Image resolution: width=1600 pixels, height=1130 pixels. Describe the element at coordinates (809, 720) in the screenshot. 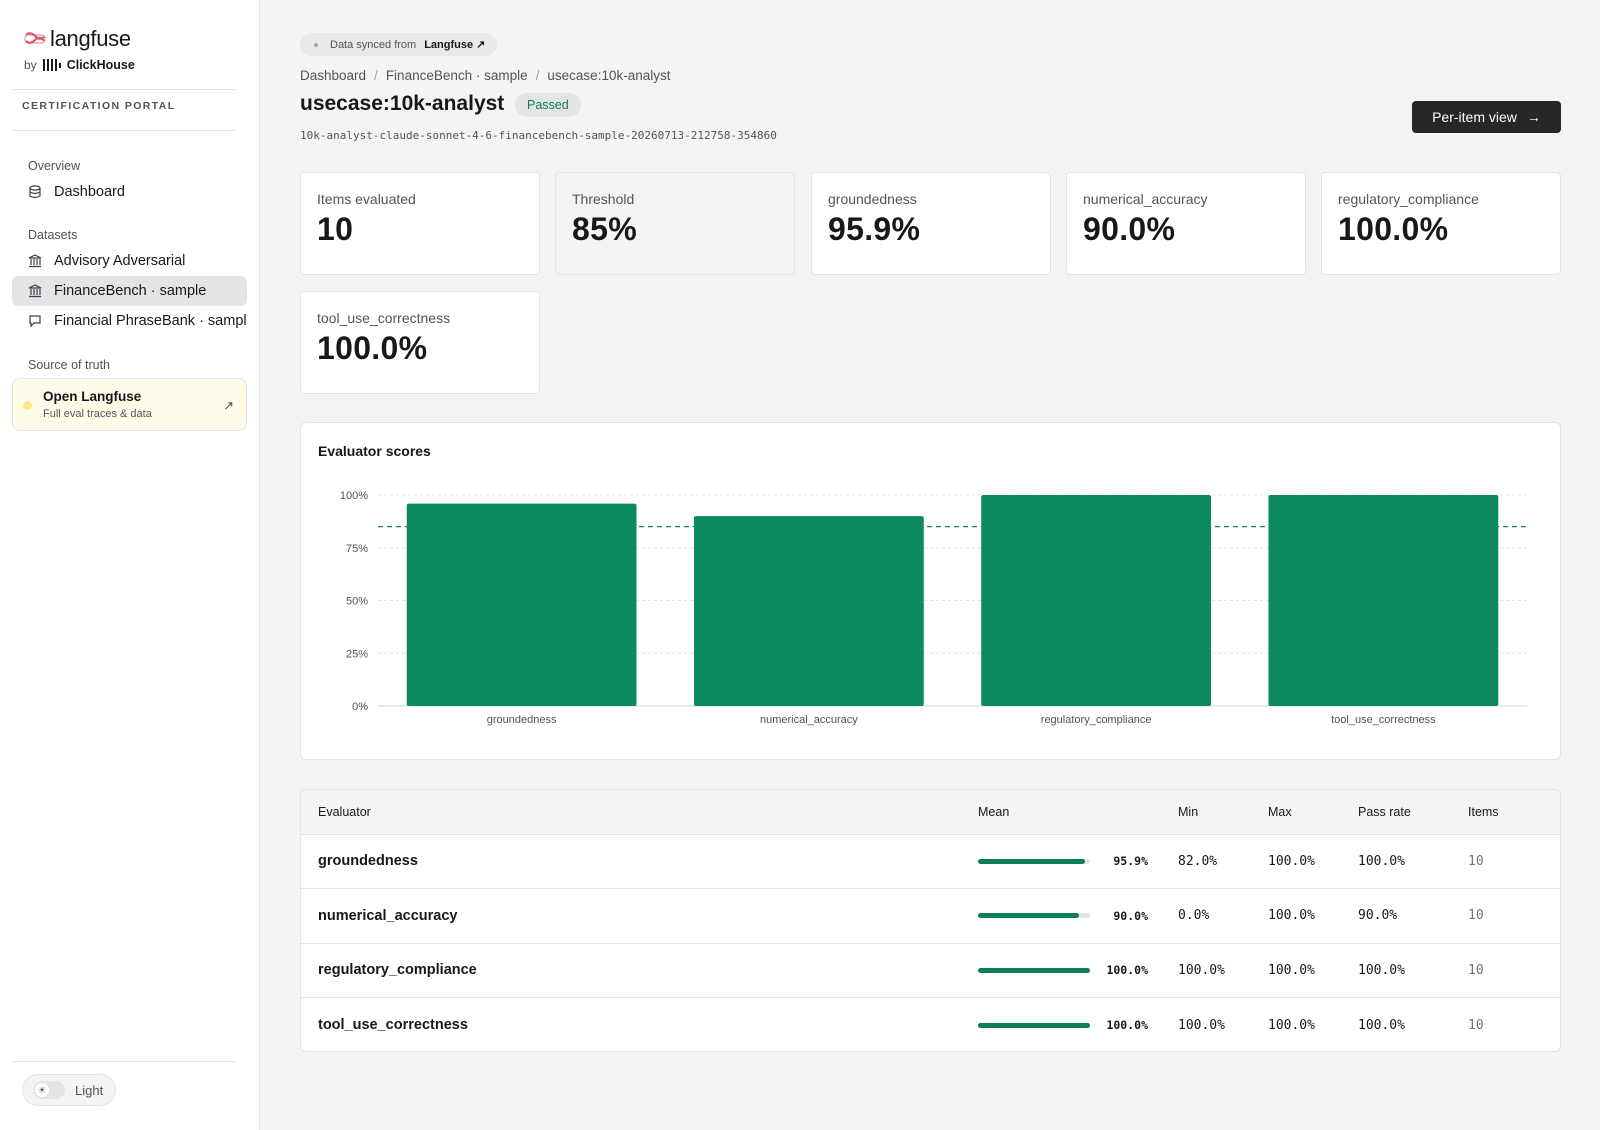

I see `x-tick-label: numerical_accuracy` at that location.